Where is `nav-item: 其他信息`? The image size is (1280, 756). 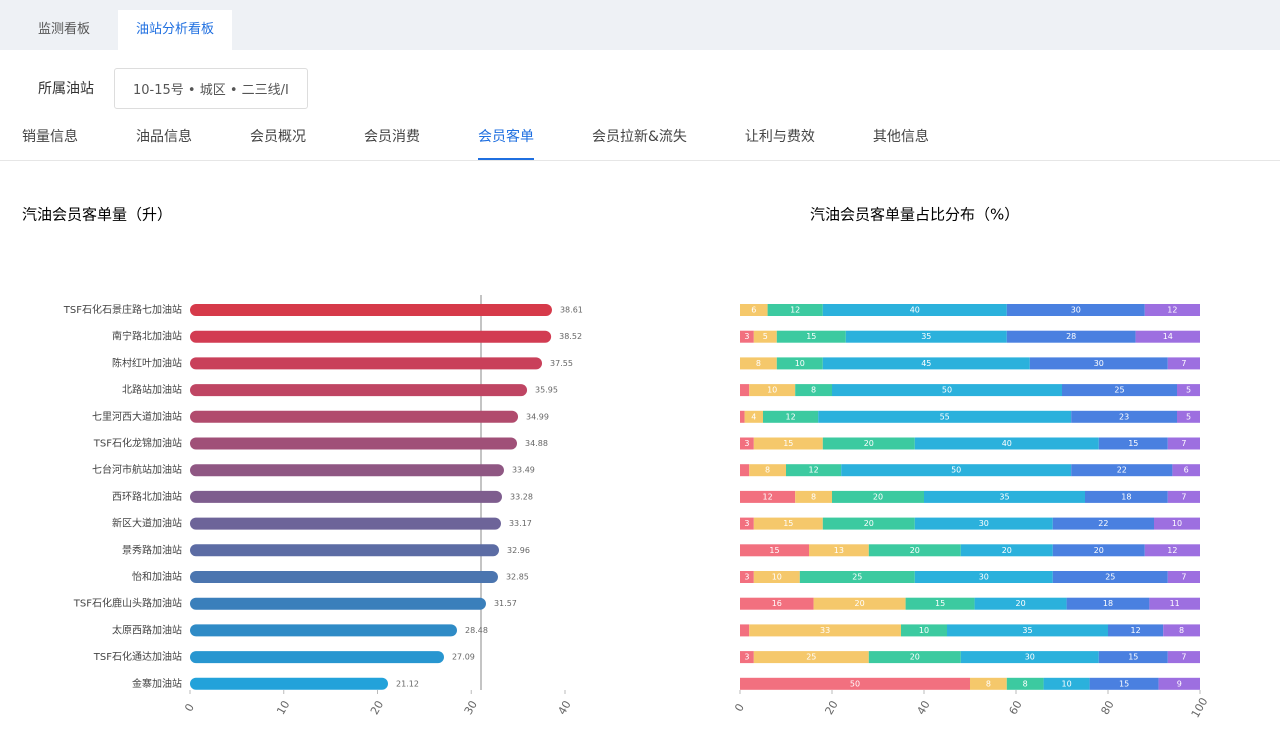
nav-item: 其他信息 is located at coordinates (900, 137).